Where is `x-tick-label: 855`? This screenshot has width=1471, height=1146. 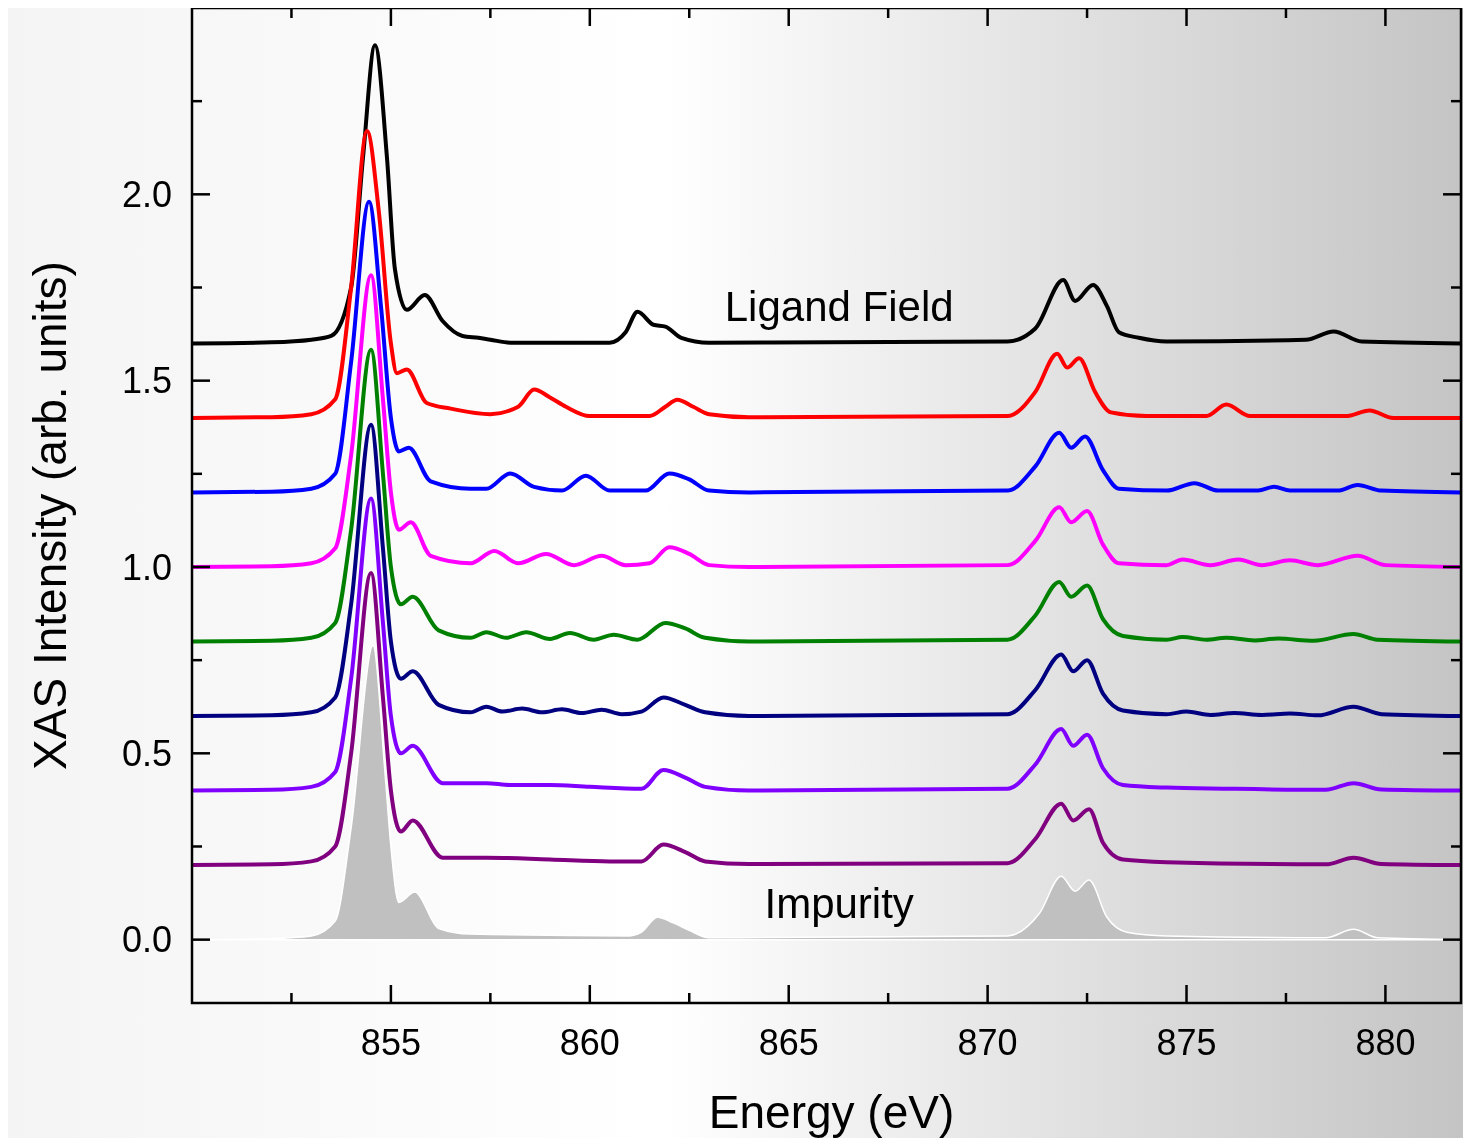 x-tick-label: 855 is located at coordinates (390, 1042).